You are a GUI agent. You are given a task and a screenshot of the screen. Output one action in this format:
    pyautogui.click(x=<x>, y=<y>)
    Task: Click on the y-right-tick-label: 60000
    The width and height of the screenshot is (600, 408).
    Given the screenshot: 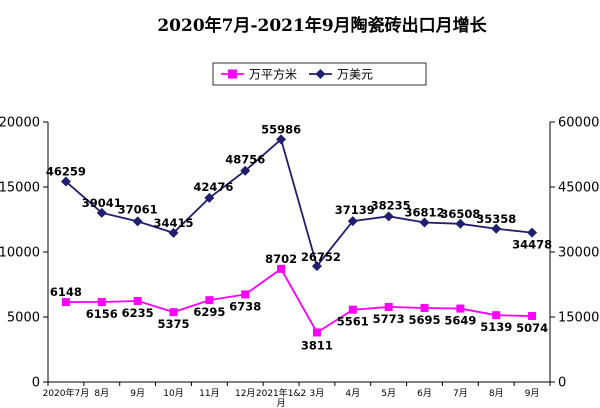 What is the action you would take?
    pyautogui.click(x=578, y=123)
    